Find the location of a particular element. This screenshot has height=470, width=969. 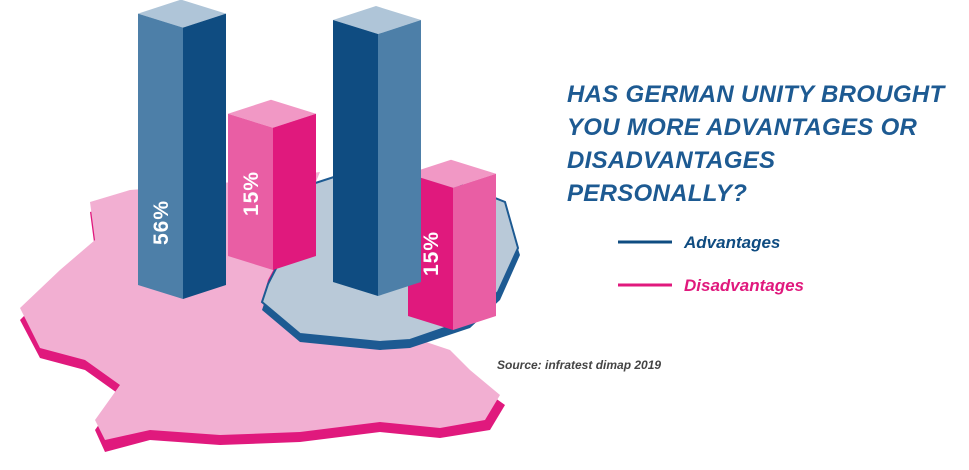

legend-label: Advantages is located at coordinates (731, 242).